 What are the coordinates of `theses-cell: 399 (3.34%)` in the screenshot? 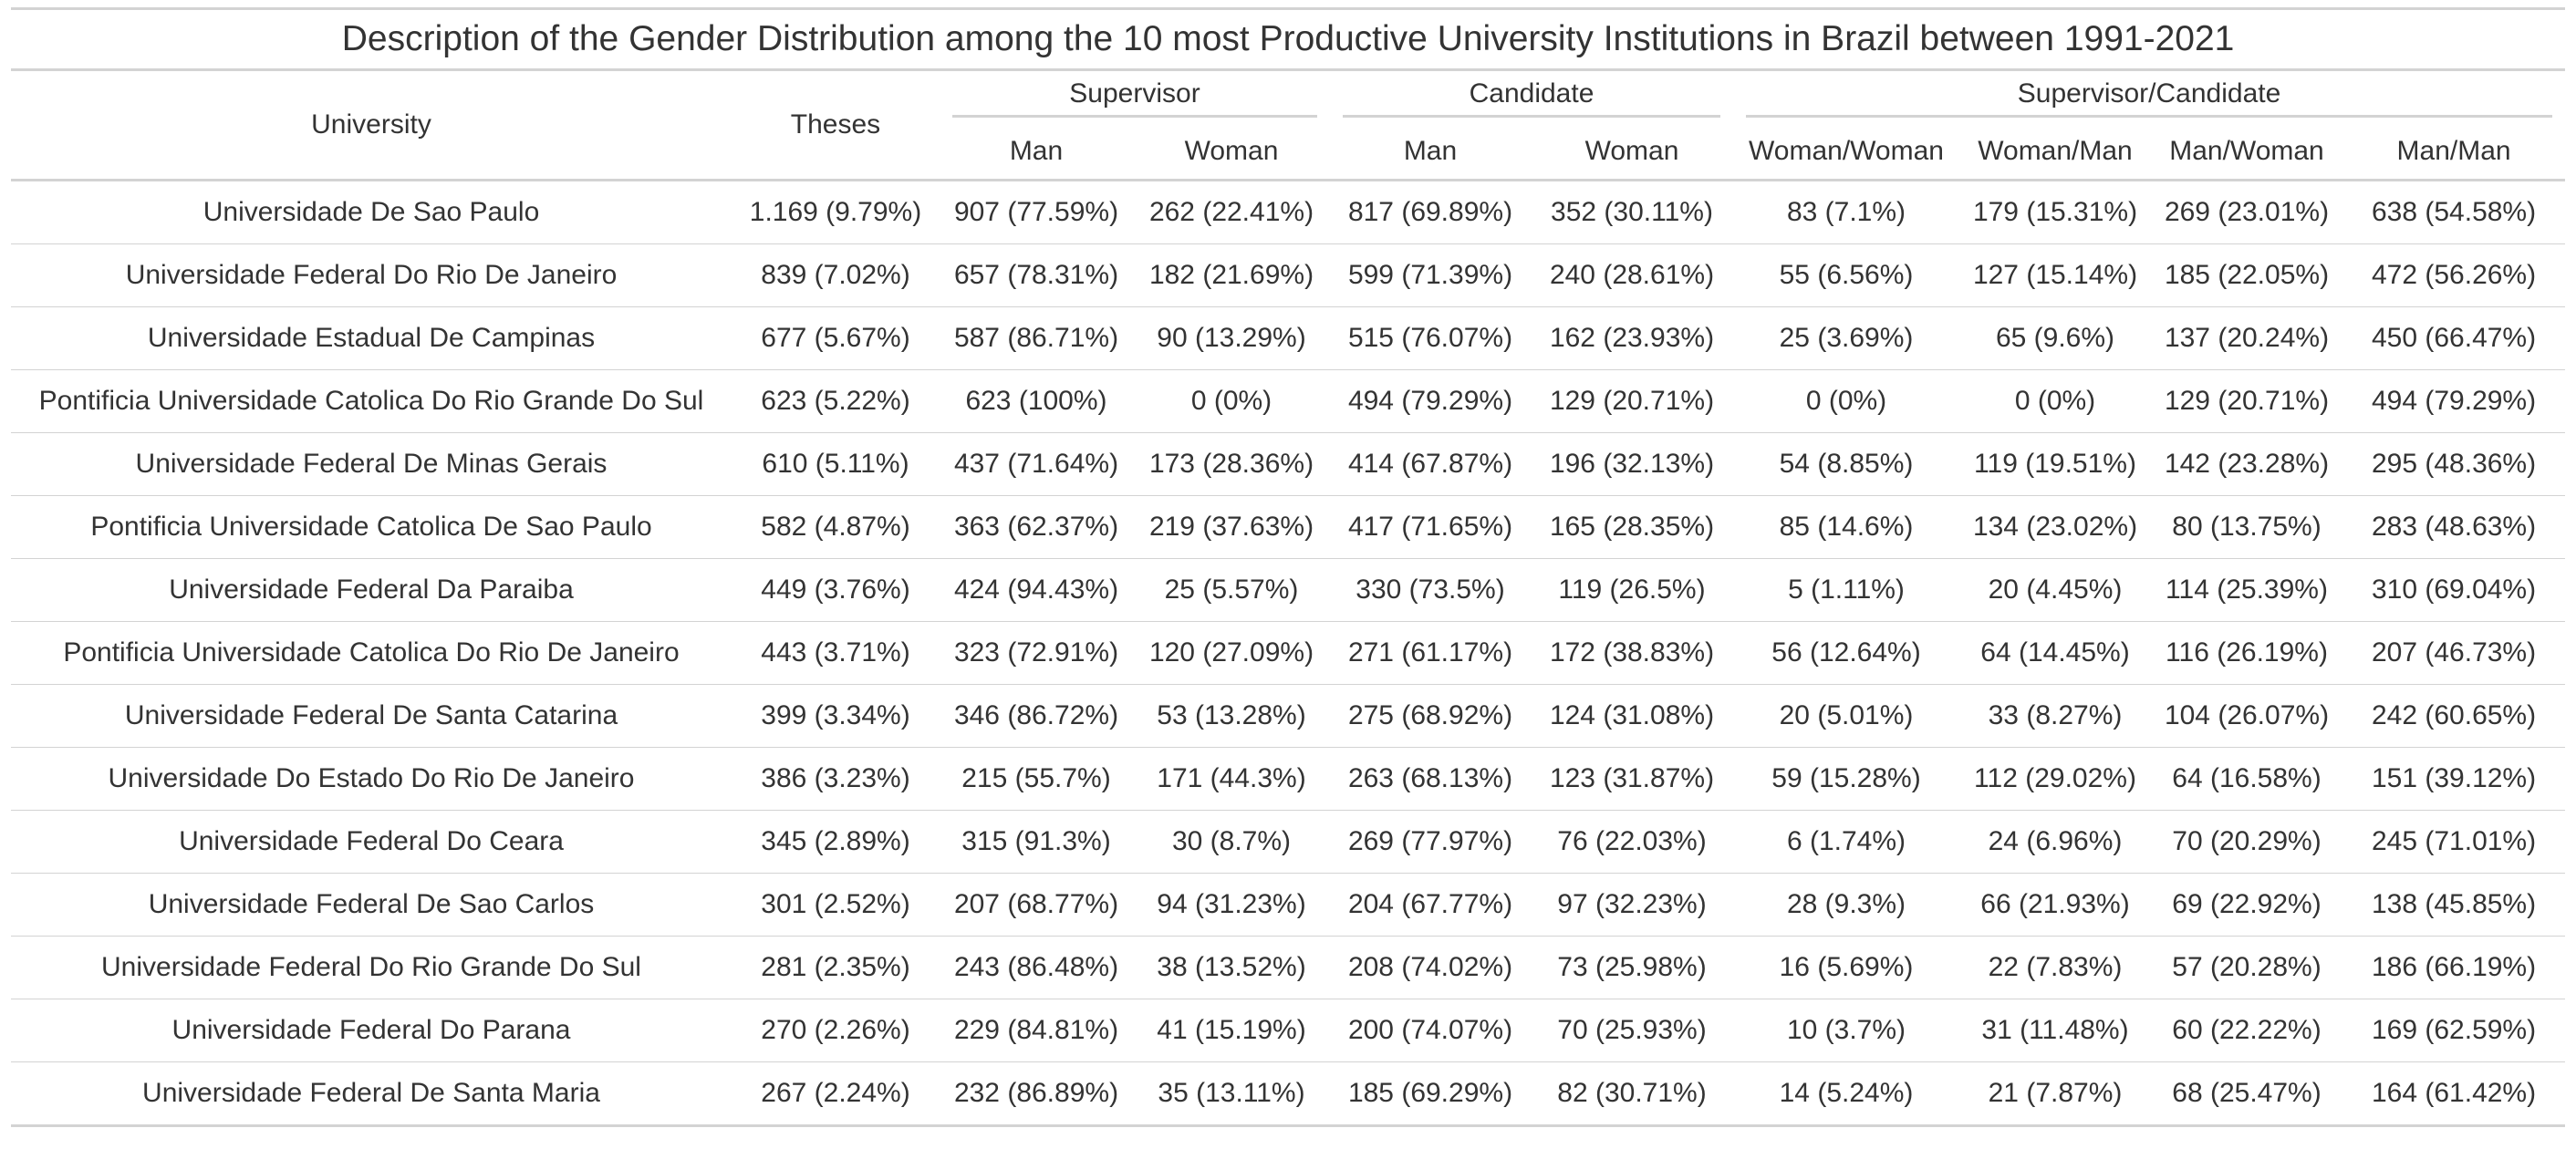 It's located at (836, 716).